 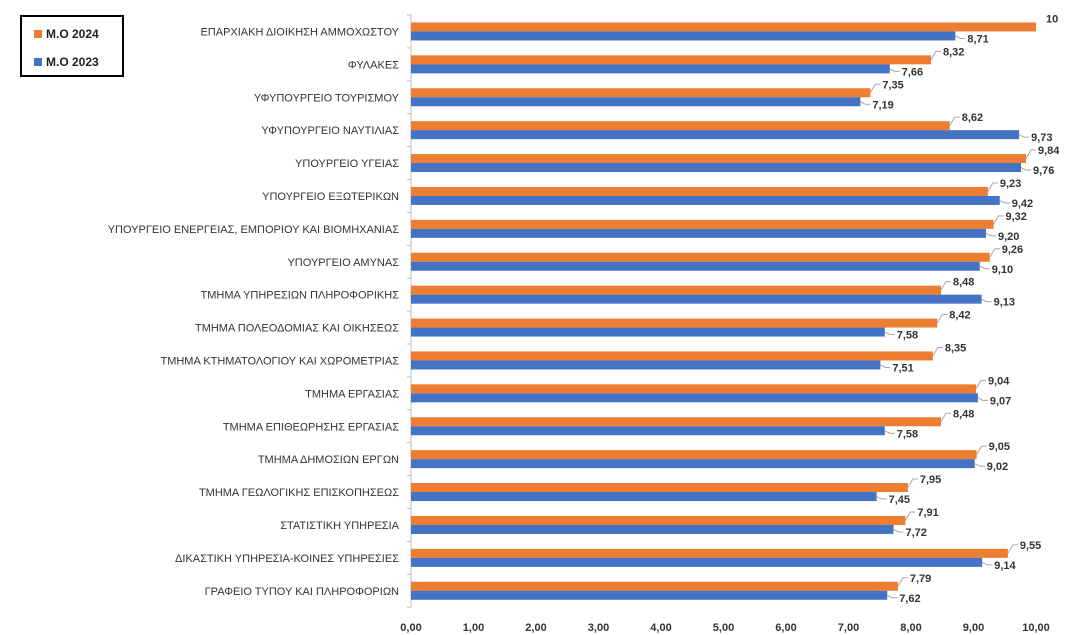 I want to click on category-label: ΤΜΗΜΑ ΔΗΜΟΣΙΩΝ ΕΡΓΩΝ, so click(x=328, y=460).